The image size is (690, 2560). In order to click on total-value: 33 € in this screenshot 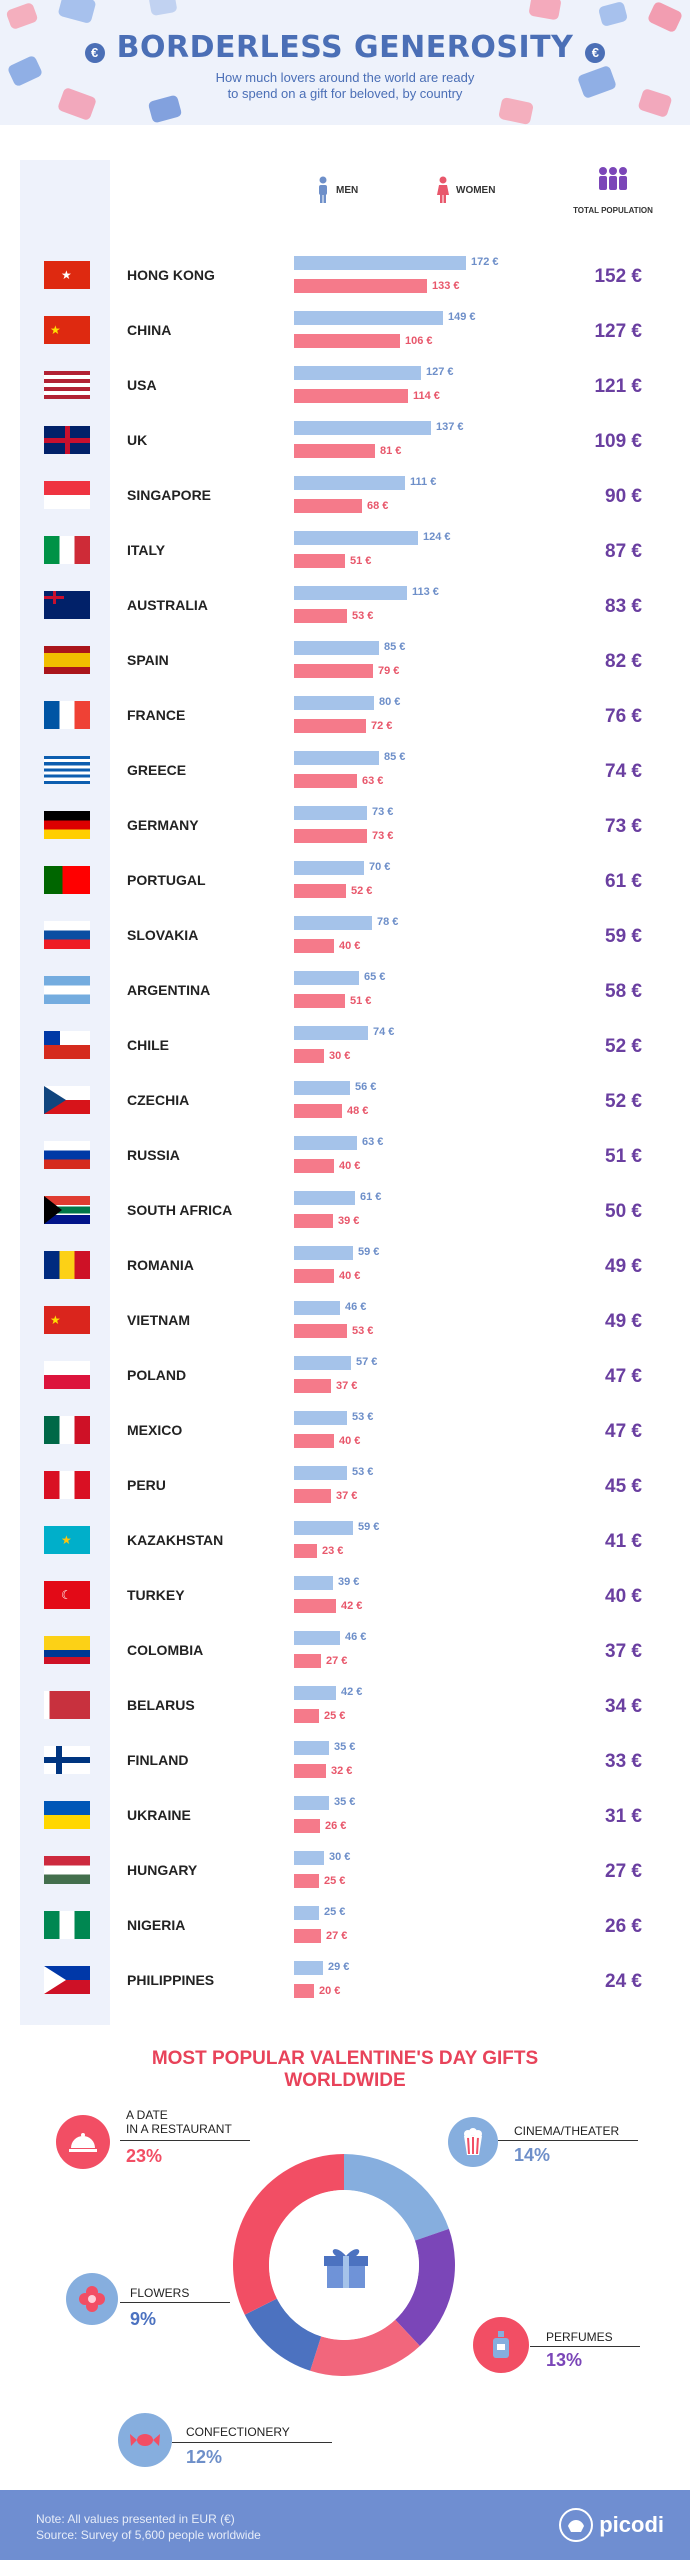, I will do `click(623, 1761)`.